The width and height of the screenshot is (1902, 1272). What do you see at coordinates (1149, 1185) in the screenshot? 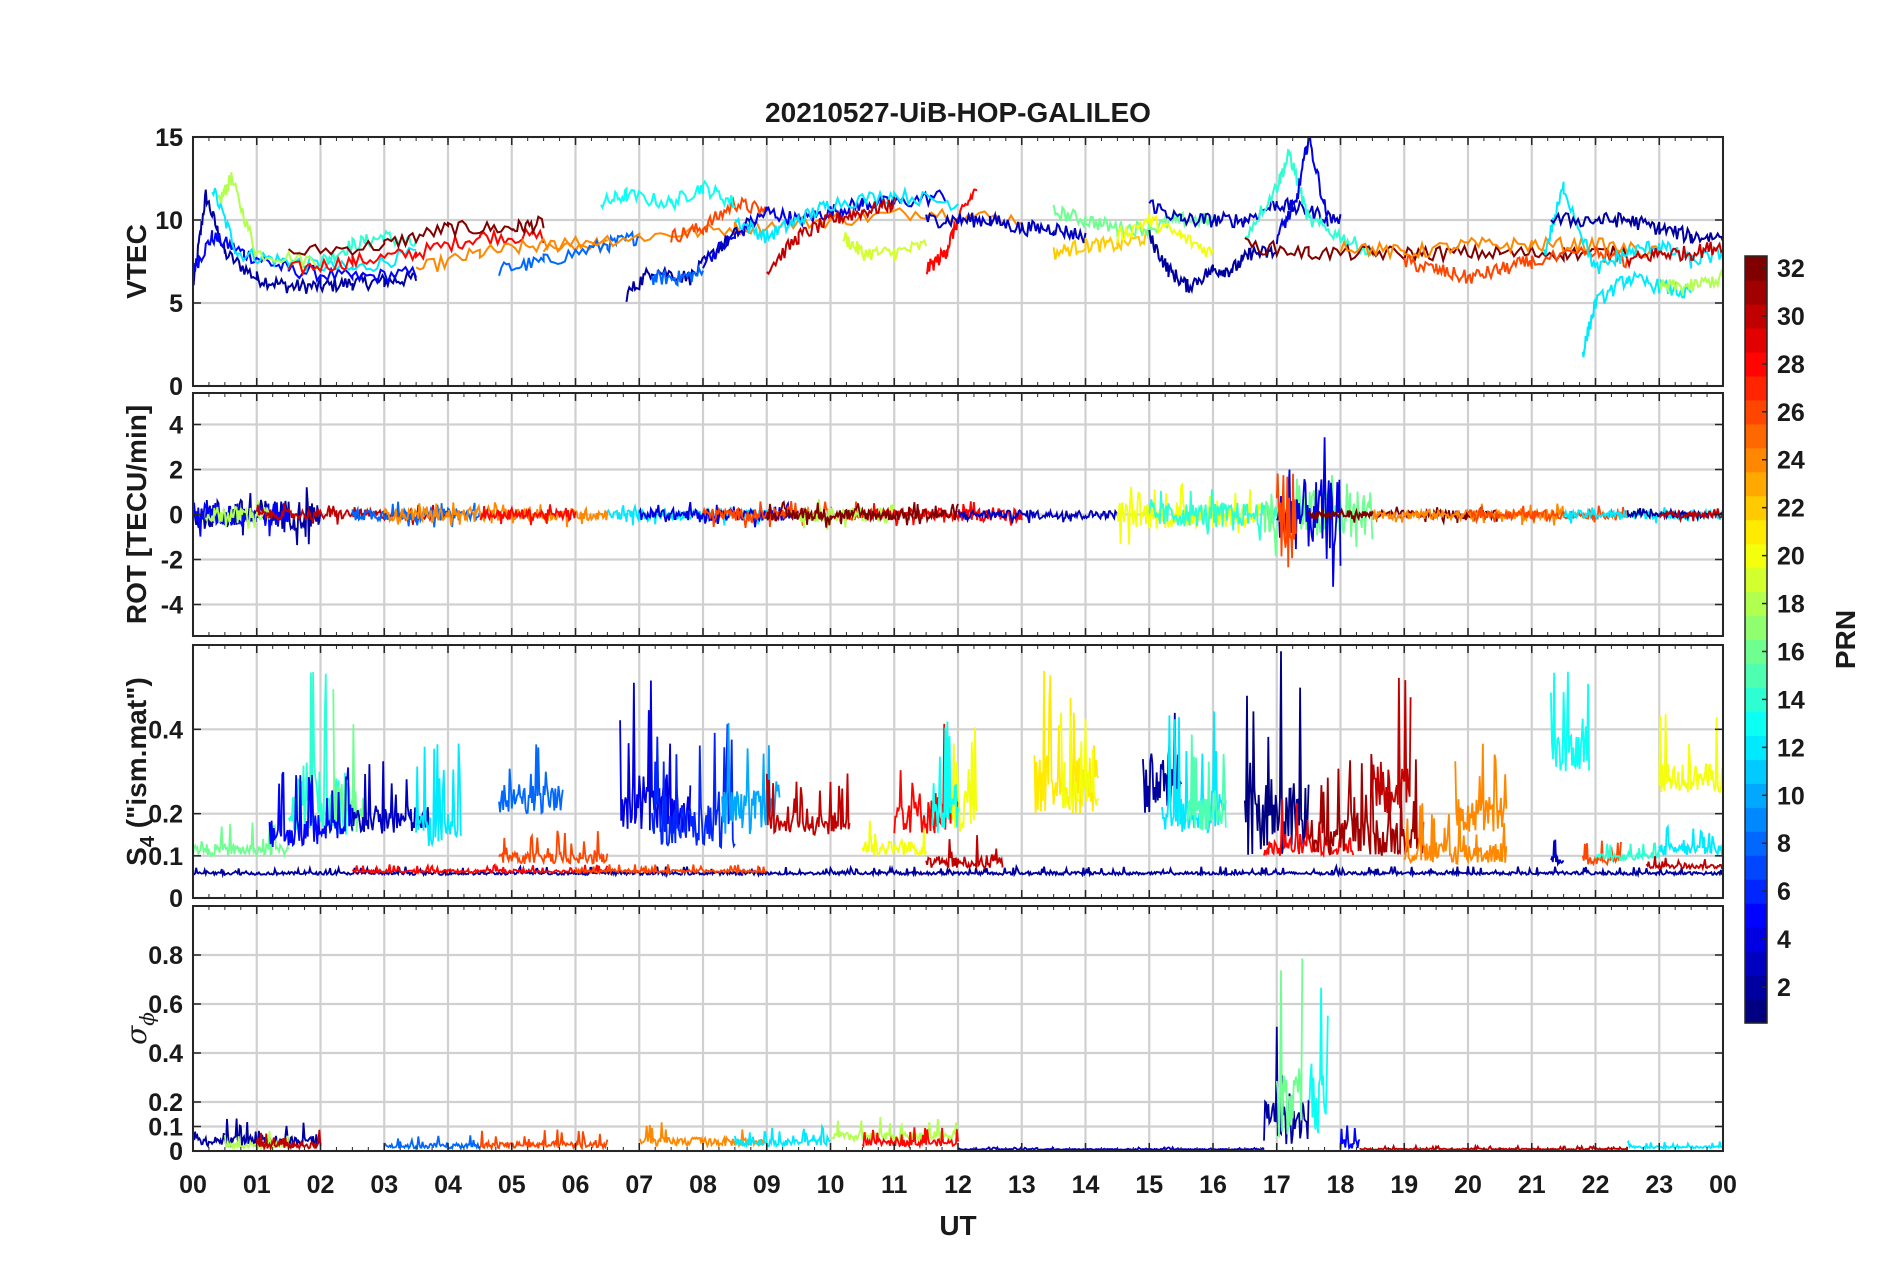
I see `x-tick-label: 15` at bounding box center [1149, 1185].